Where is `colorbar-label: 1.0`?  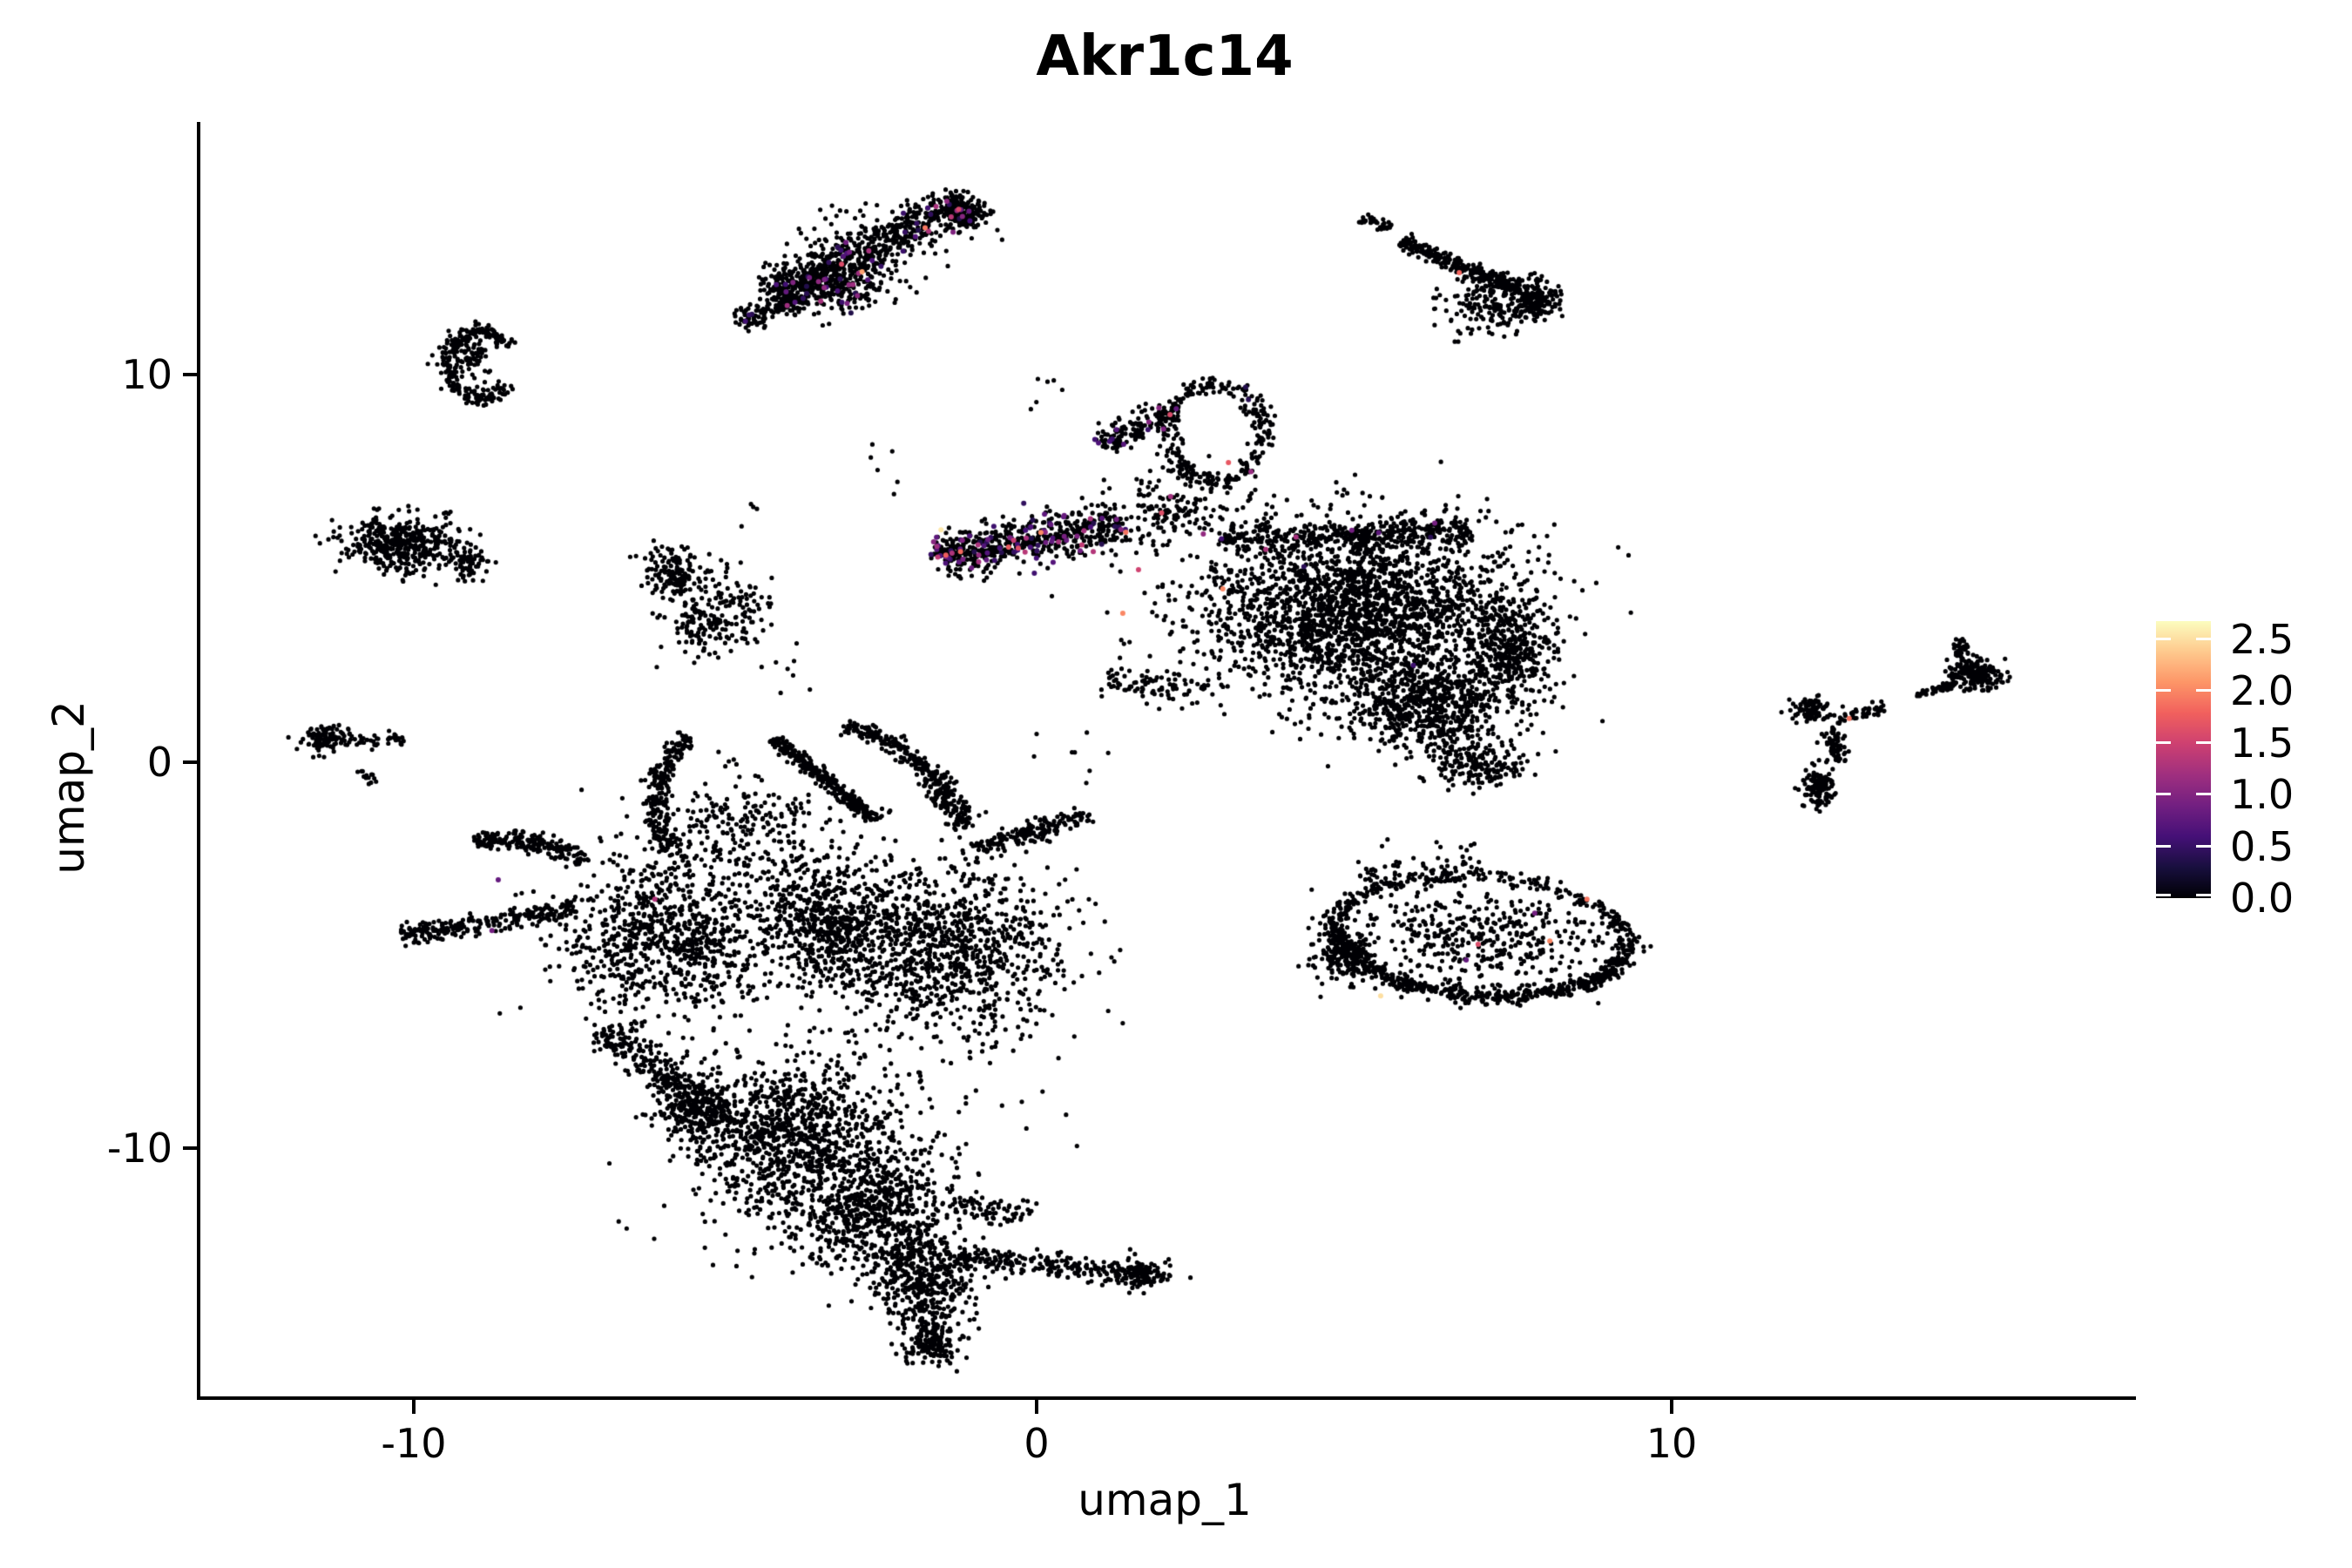
colorbar-label: 1.0 is located at coordinates (2262, 795).